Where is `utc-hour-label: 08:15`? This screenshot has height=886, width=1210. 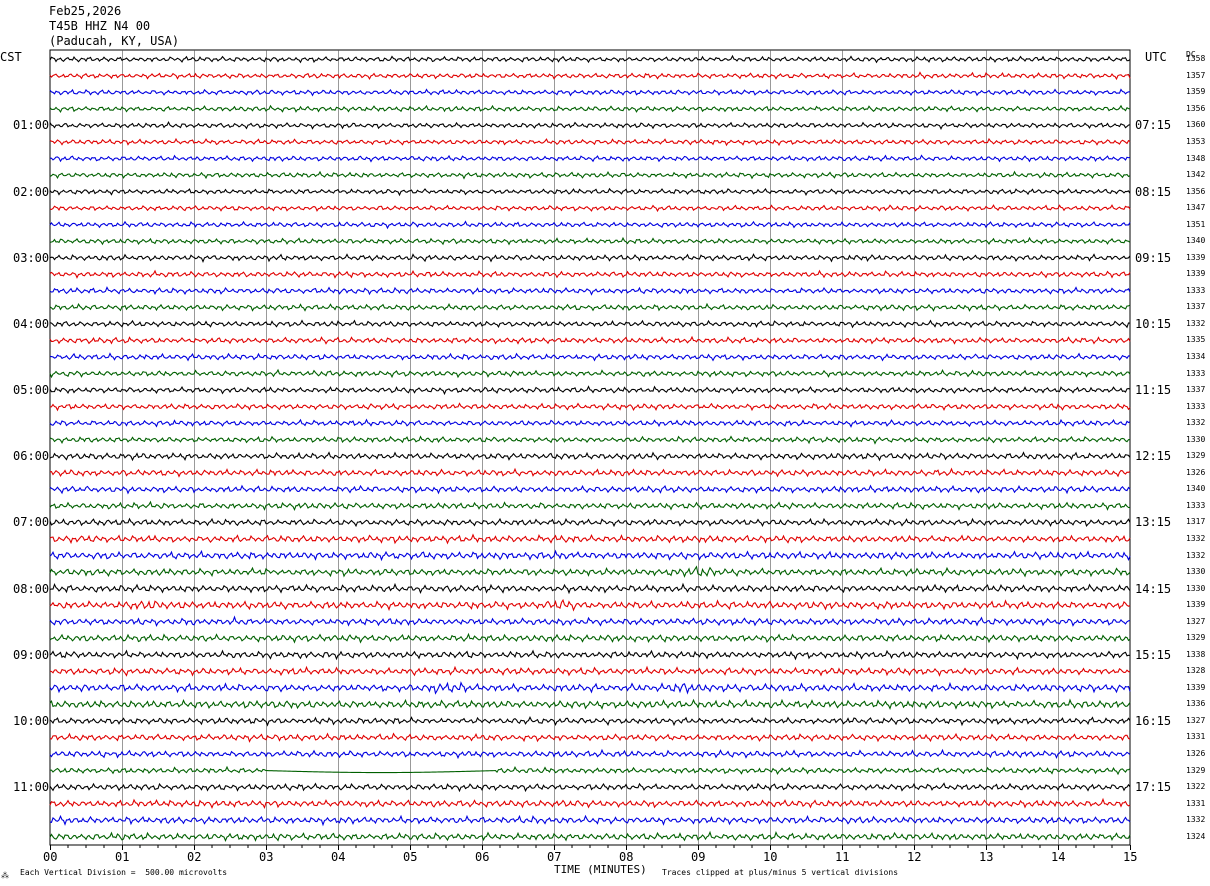 utc-hour-label: 08:15 is located at coordinates (1153, 191).